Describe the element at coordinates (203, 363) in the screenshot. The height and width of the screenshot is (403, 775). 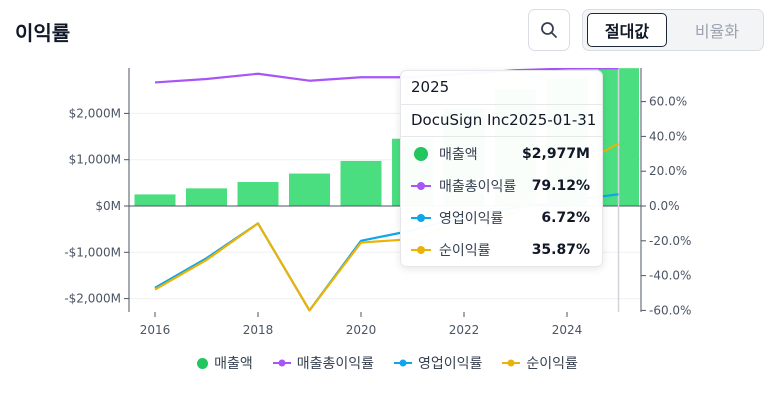
I see `legend-dot-icon` at that location.